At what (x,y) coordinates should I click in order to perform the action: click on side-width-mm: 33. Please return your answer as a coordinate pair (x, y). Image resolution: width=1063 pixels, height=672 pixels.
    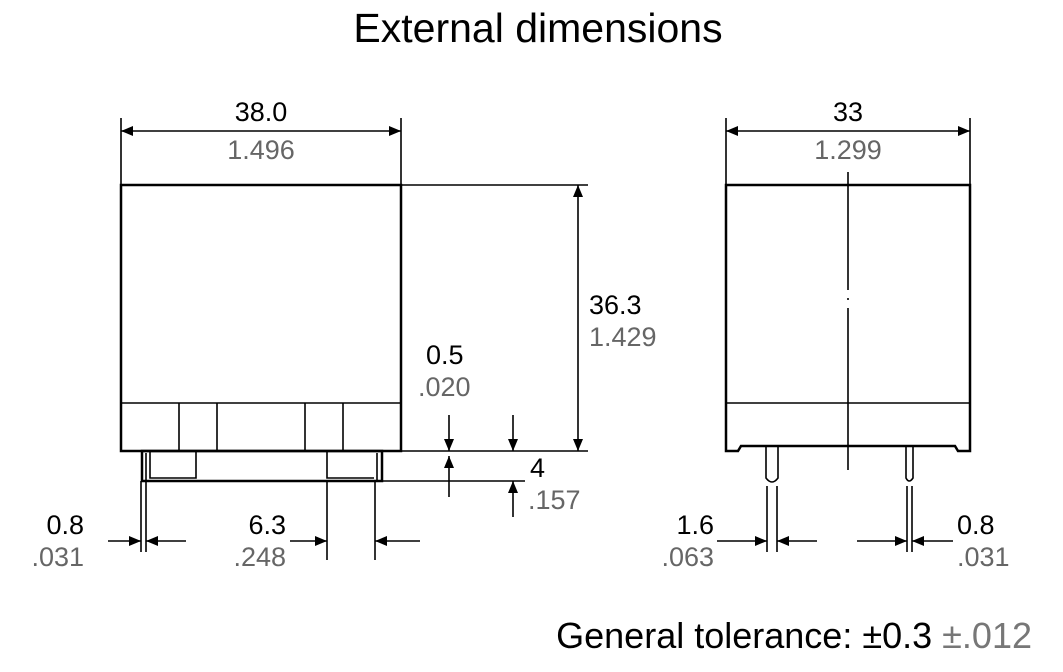
    Looking at the image, I should click on (848, 112).